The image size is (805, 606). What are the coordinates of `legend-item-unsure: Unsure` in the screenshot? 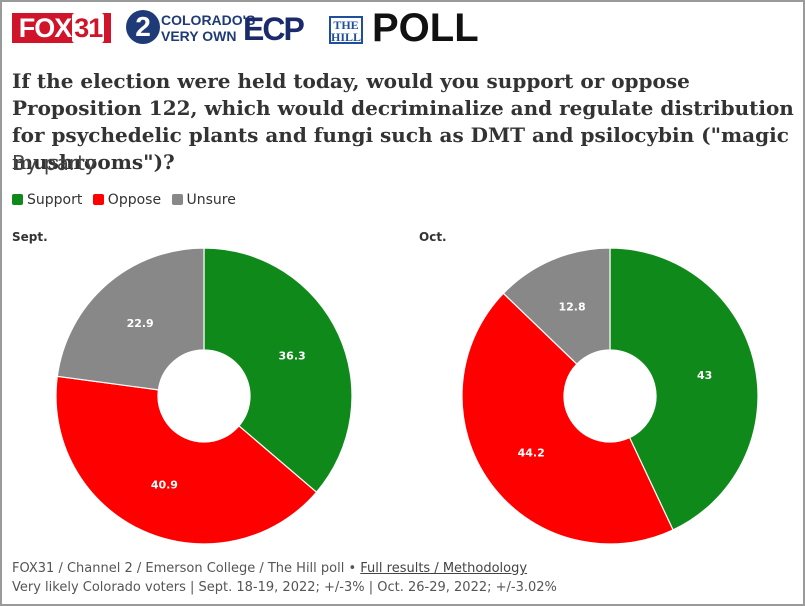 It's located at (203, 200).